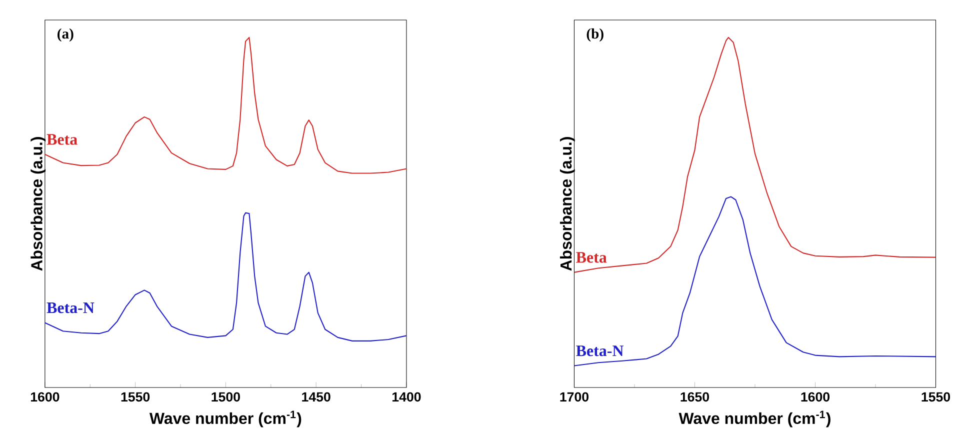 The image size is (955, 443). What do you see at coordinates (574, 397) in the screenshot?
I see `x-tick-label: 1700` at bounding box center [574, 397].